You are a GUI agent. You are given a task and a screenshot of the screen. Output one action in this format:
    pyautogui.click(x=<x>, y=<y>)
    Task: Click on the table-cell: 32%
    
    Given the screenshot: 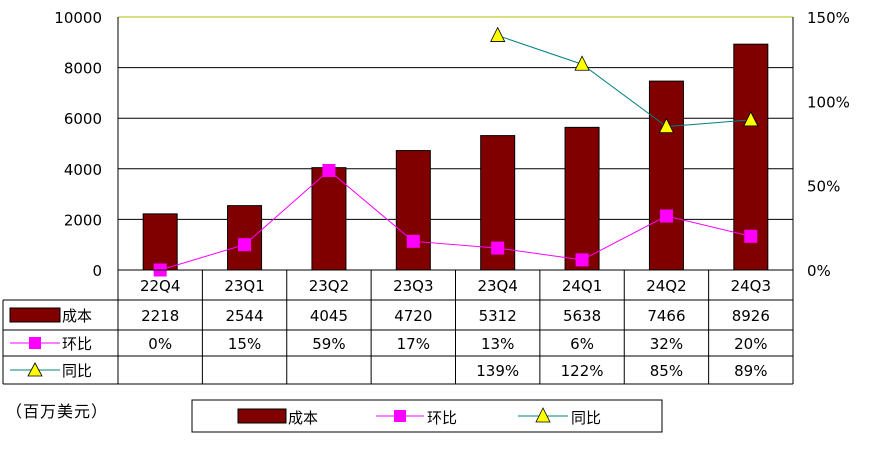 What is the action you would take?
    pyautogui.click(x=666, y=344)
    